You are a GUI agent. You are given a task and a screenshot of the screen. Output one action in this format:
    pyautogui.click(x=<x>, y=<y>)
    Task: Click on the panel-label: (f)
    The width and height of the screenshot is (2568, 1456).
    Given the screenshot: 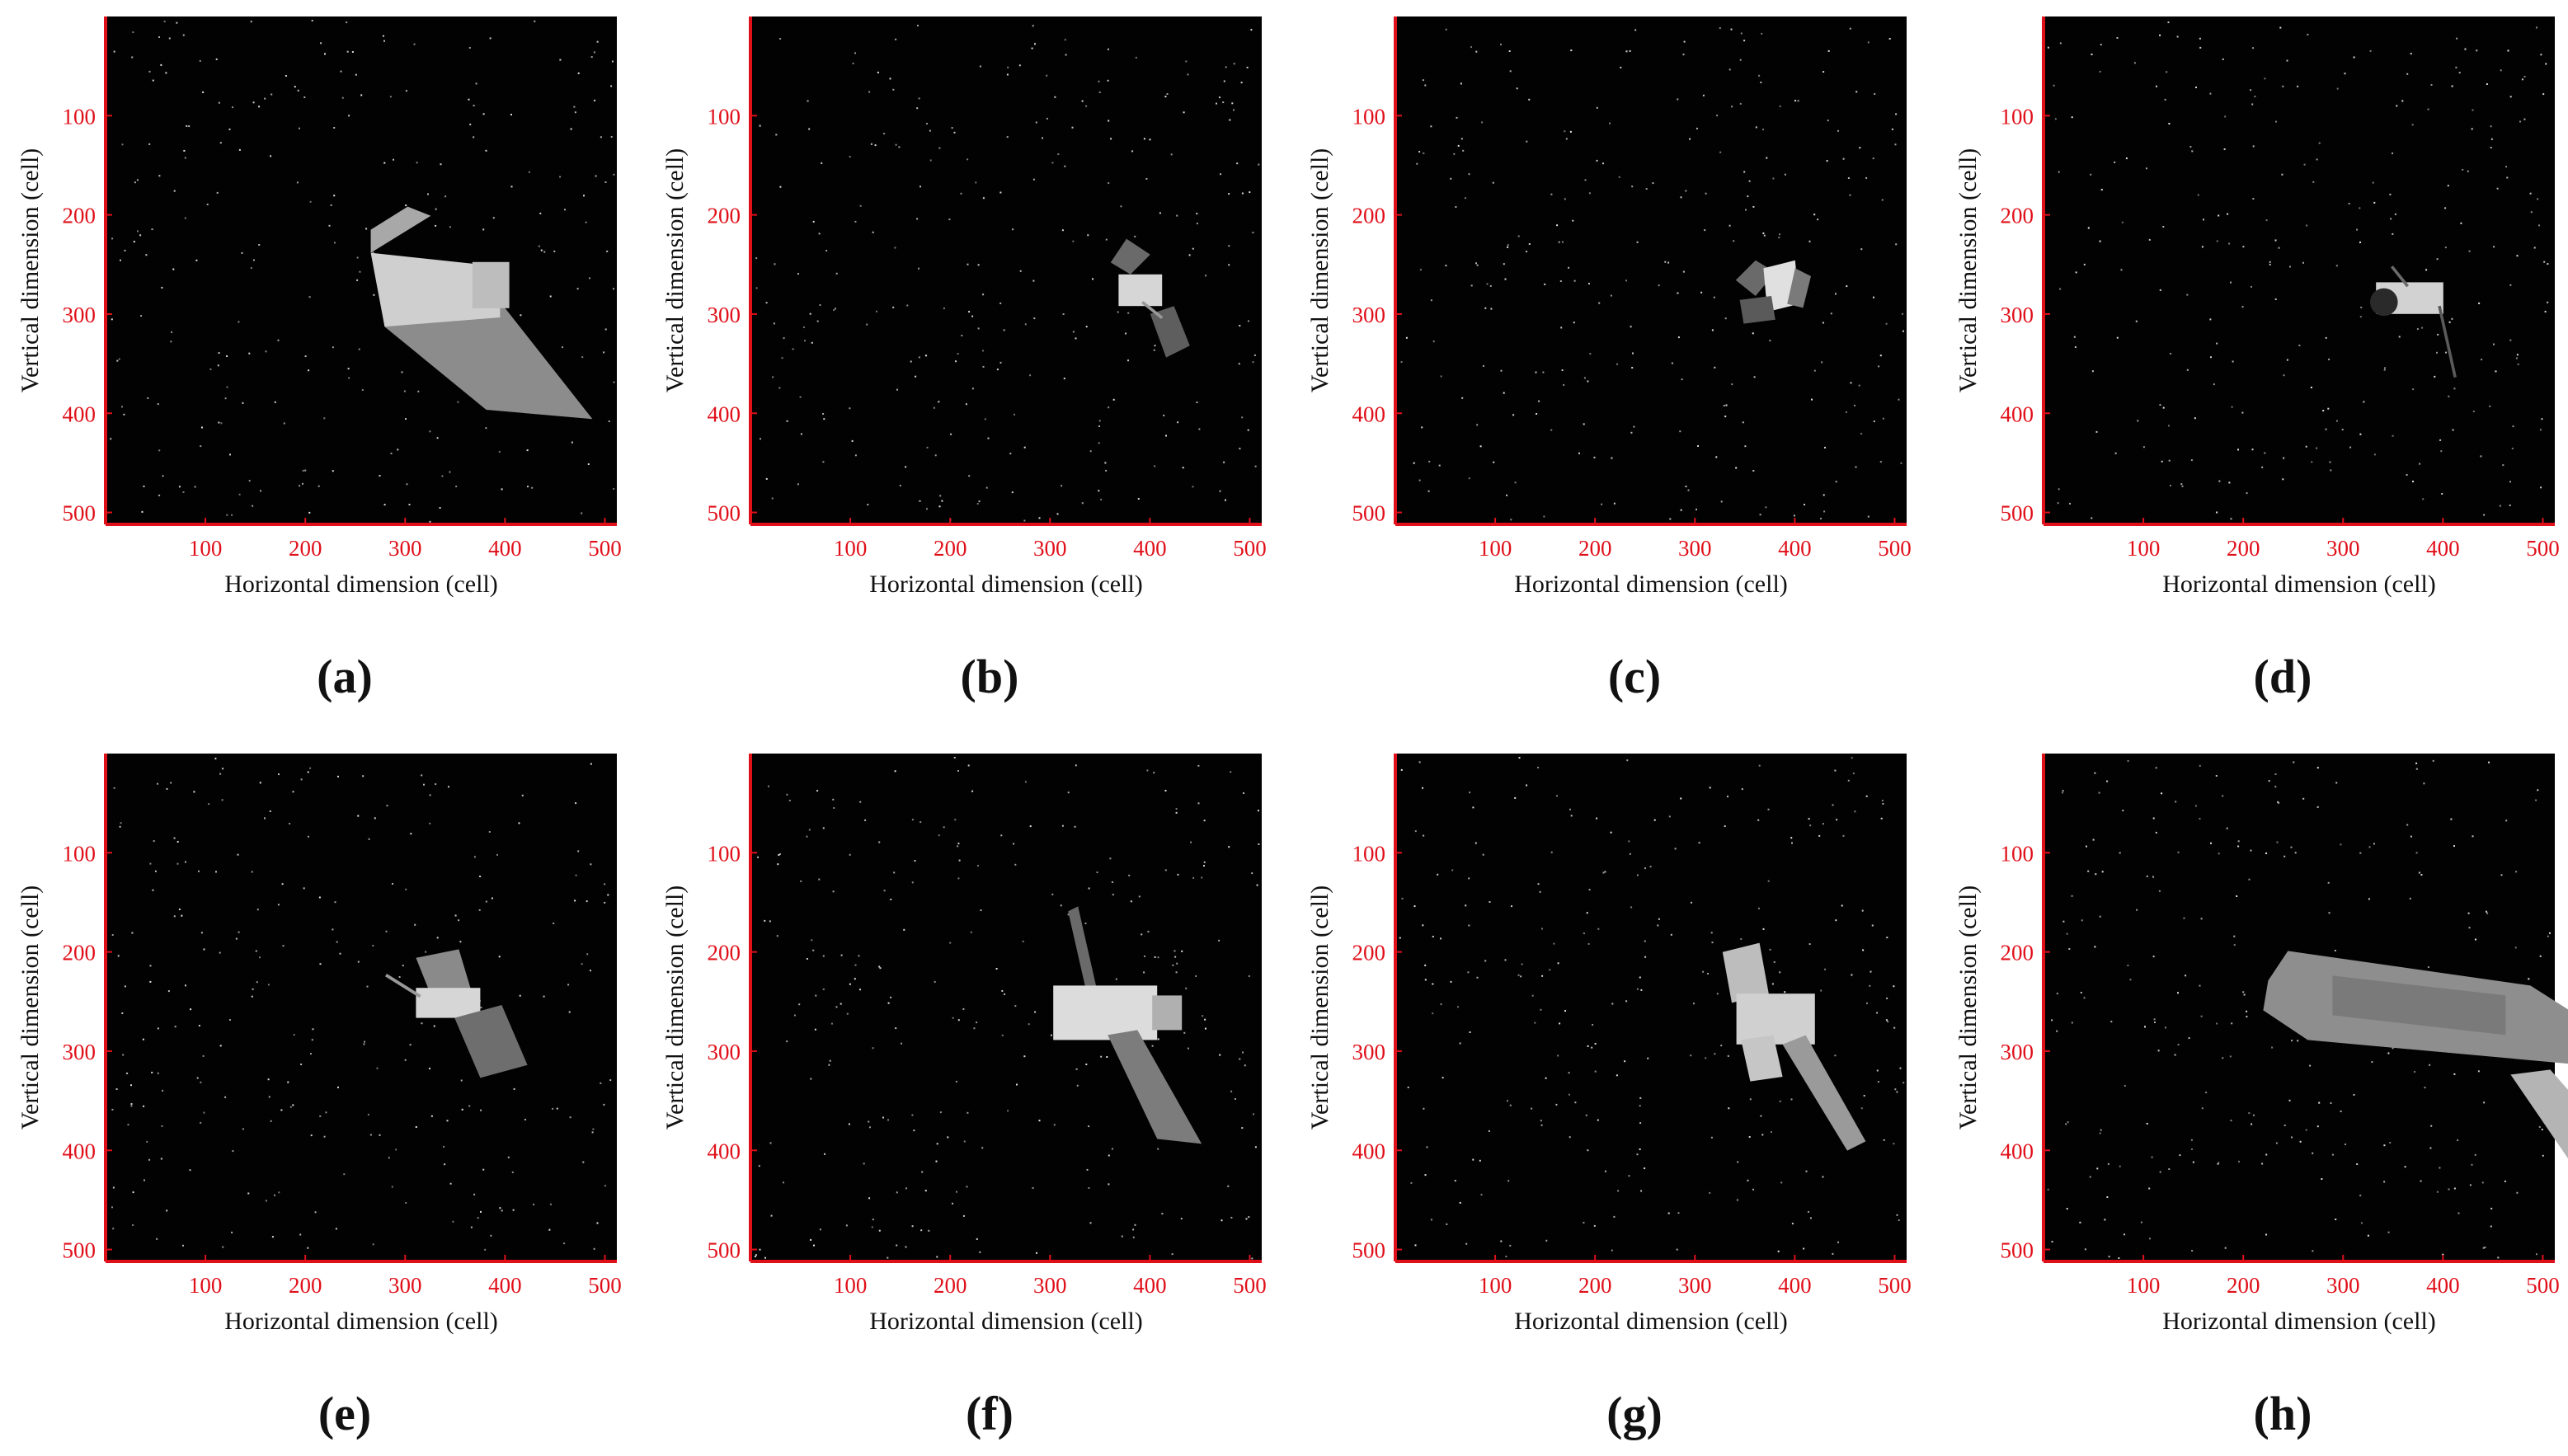 What is the action you would take?
    pyautogui.click(x=990, y=1413)
    